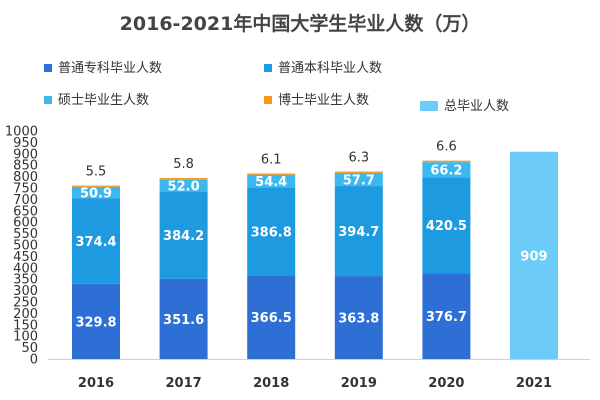 This screenshot has width=600, height=400. I want to click on y-tick-label: 350, so click(25, 280).